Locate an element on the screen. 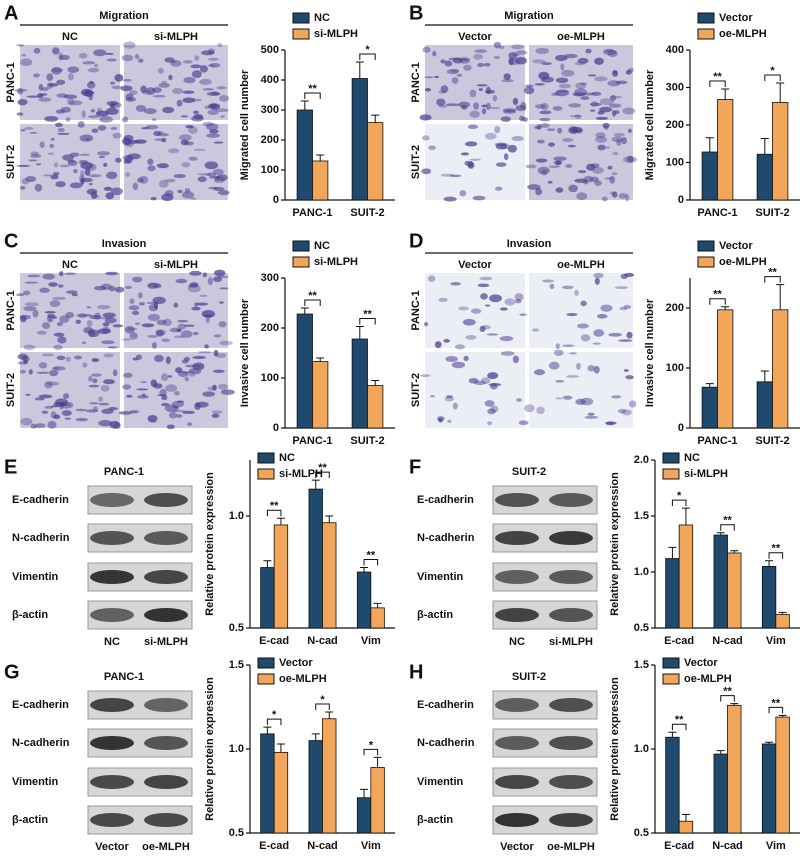  blot-title: SUIT-2 is located at coordinates (529, 472).